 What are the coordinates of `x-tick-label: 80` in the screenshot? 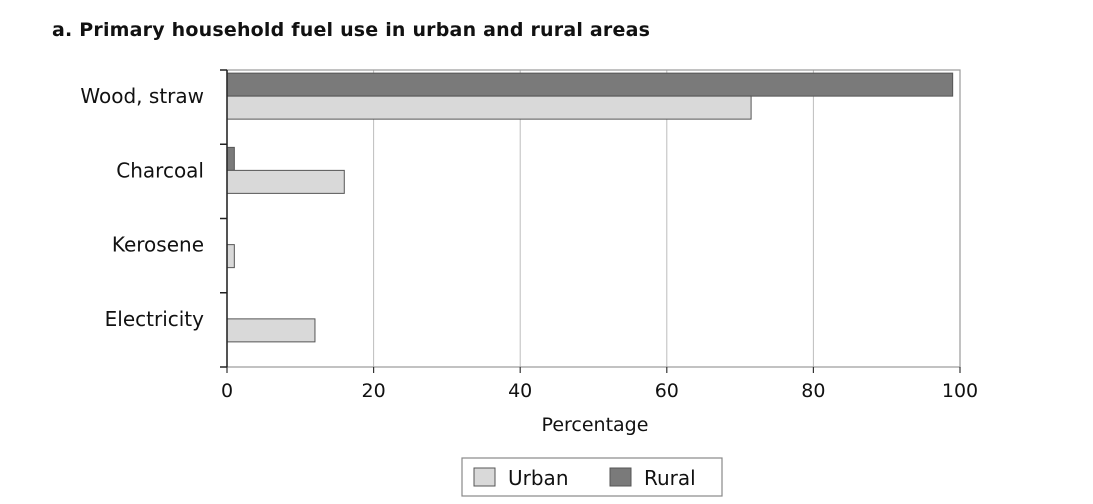 It's located at (813, 391).